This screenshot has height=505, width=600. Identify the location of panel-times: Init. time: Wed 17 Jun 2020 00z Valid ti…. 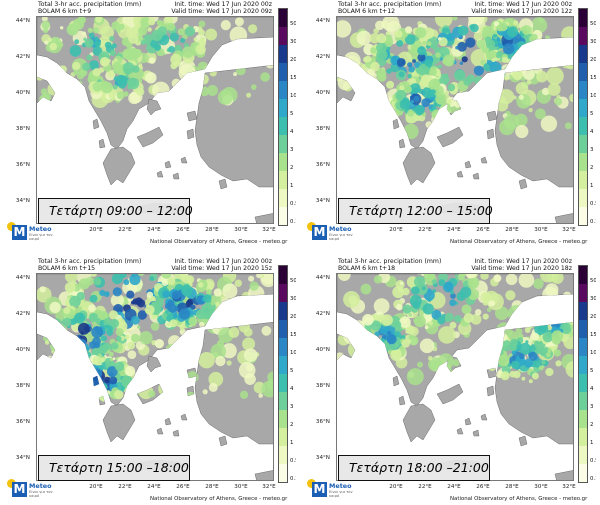
(221, 8).